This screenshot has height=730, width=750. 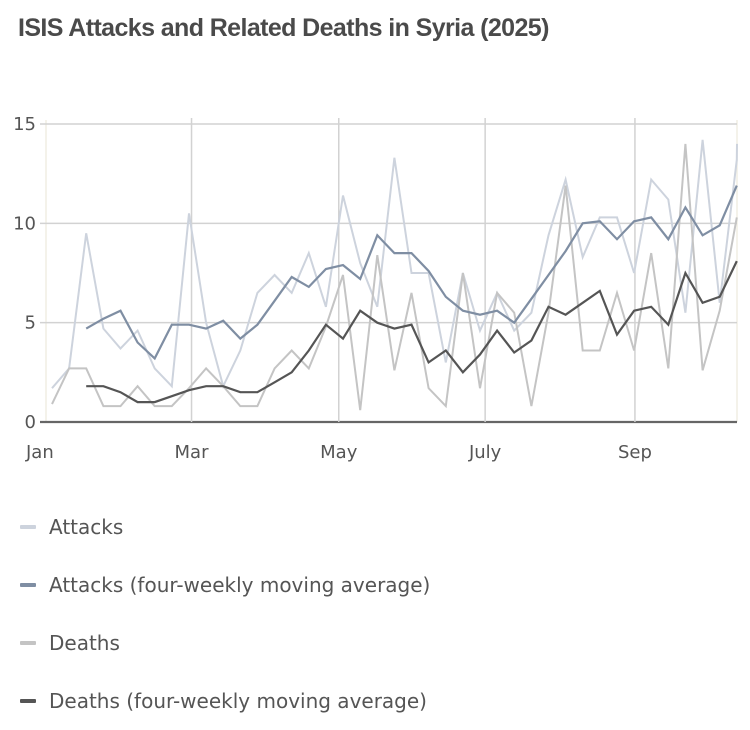 What do you see at coordinates (225, 527) in the screenshot?
I see `legend-item: Attacks` at bounding box center [225, 527].